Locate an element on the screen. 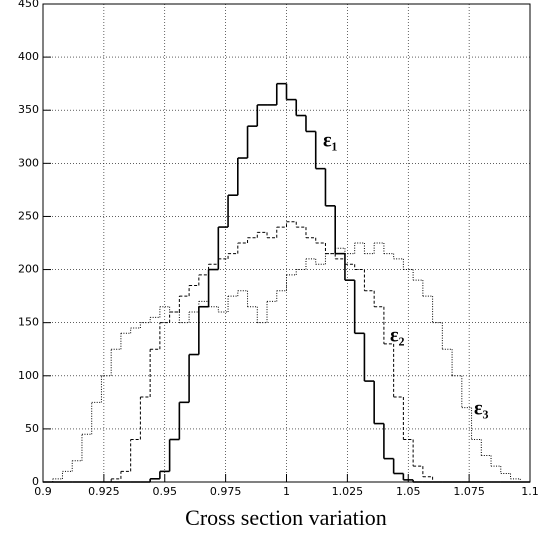  y-tick-label: 450 is located at coordinates (28, 5).